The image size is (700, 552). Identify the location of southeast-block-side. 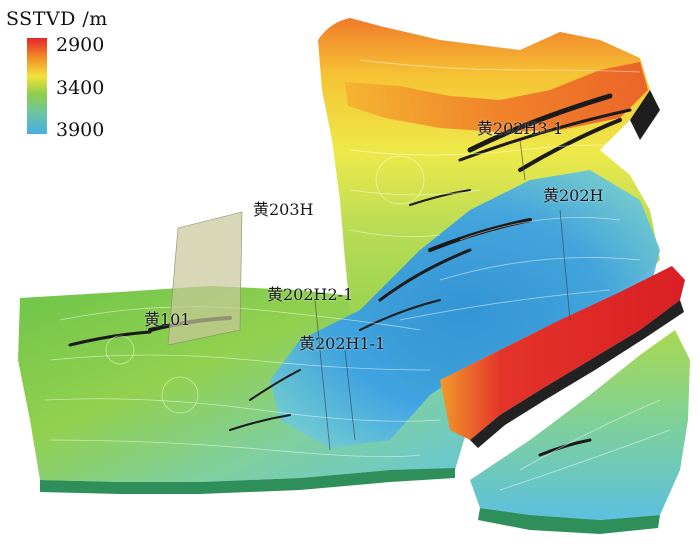
(569, 521).